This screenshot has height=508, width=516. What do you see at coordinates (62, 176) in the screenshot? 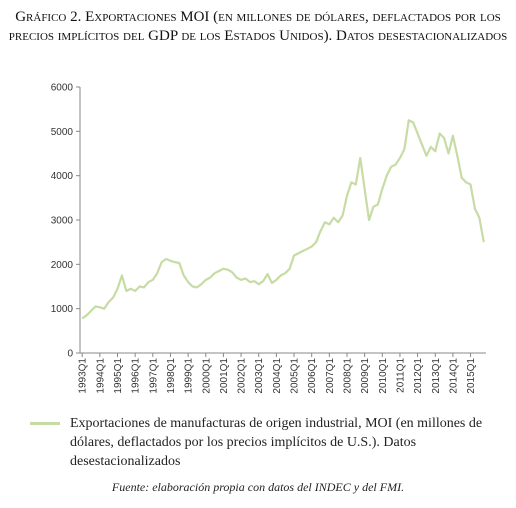
I see `y-tick-label: 4000` at bounding box center [62, 176].